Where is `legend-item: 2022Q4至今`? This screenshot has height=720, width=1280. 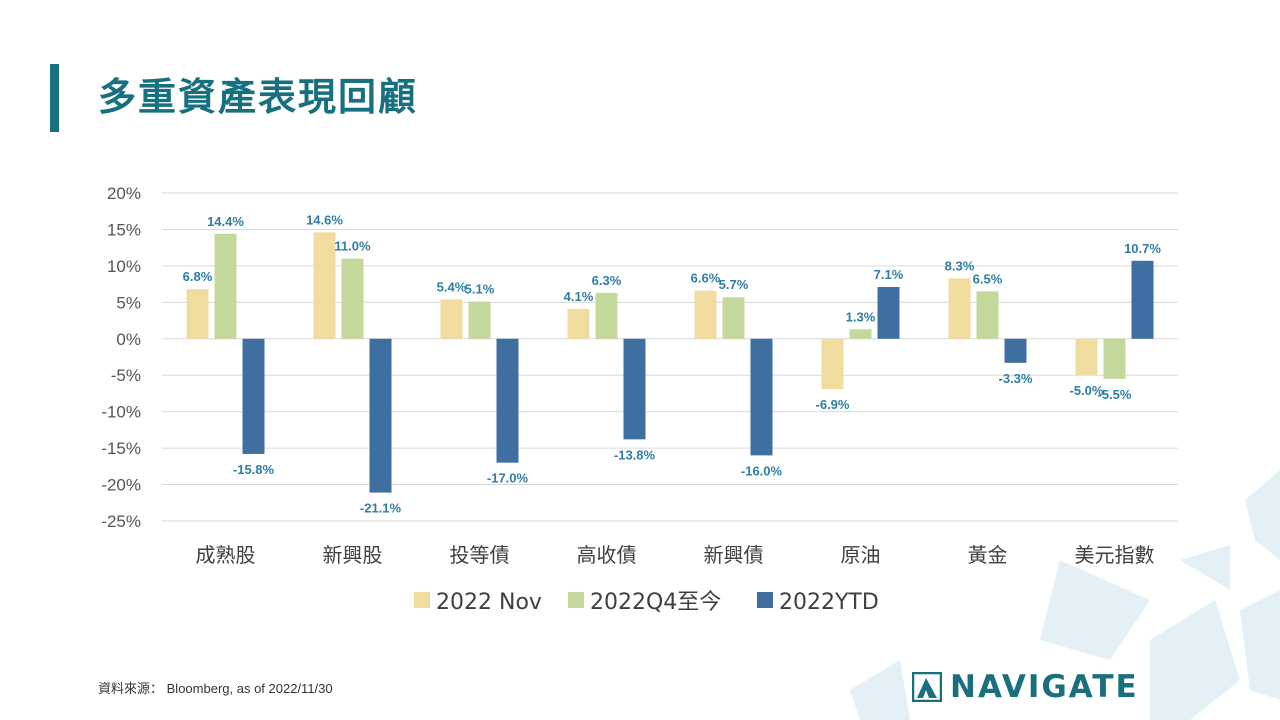 legend-item: 2022Q4至今 is located at coordinates (644, 602).